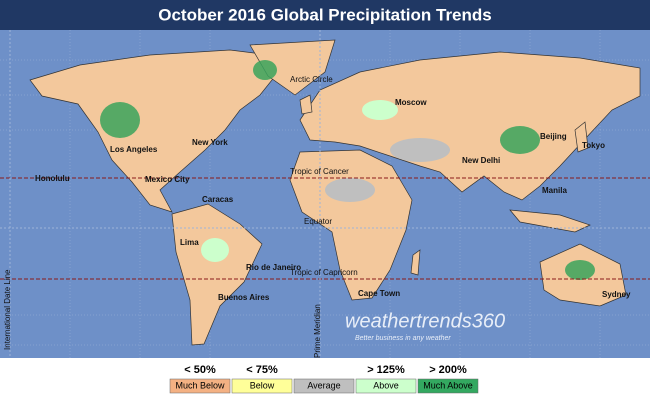 The width and height of the screenshot is (650, 407). I want to click on ref-label: Tropic of Cancer, so click(319, 171).